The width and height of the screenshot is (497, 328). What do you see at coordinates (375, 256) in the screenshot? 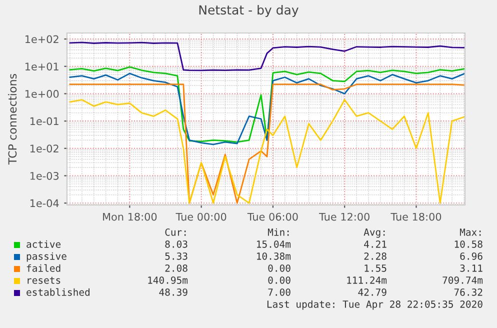
I see `text: 2.28` at bounding box center [375, 256].